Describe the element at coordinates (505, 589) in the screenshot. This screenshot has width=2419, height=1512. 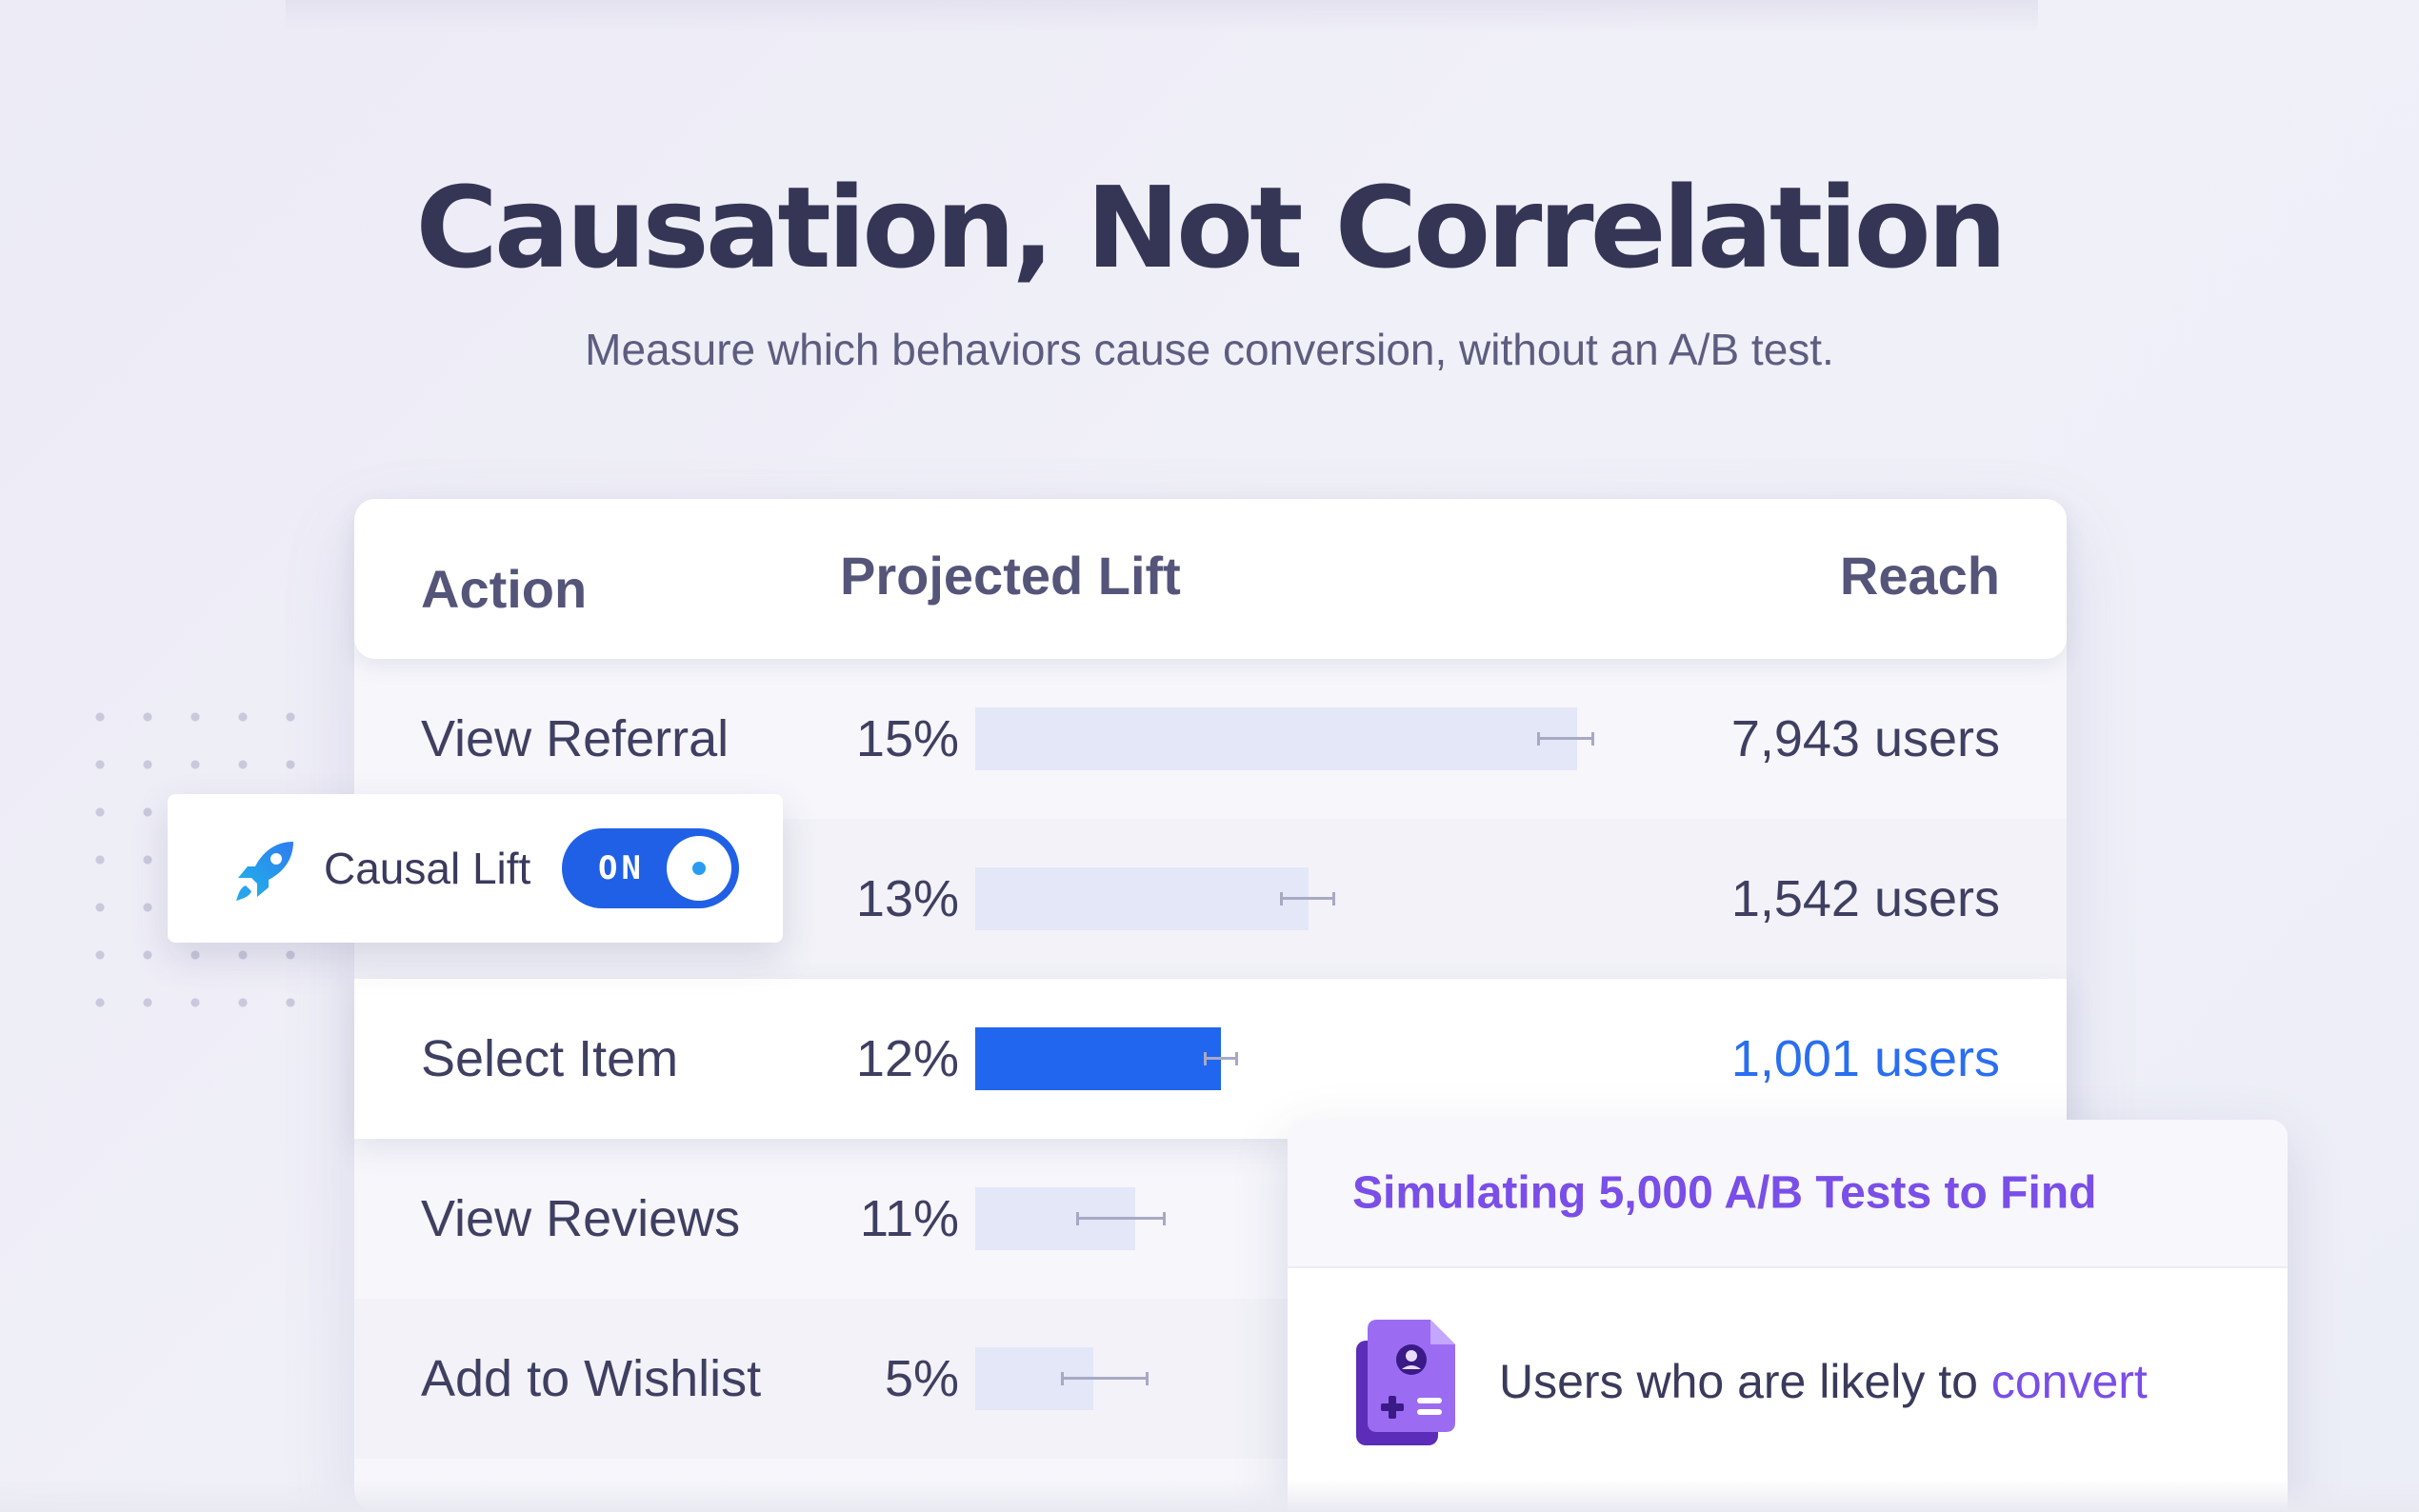
I see `column-header-action: Action` at that location.